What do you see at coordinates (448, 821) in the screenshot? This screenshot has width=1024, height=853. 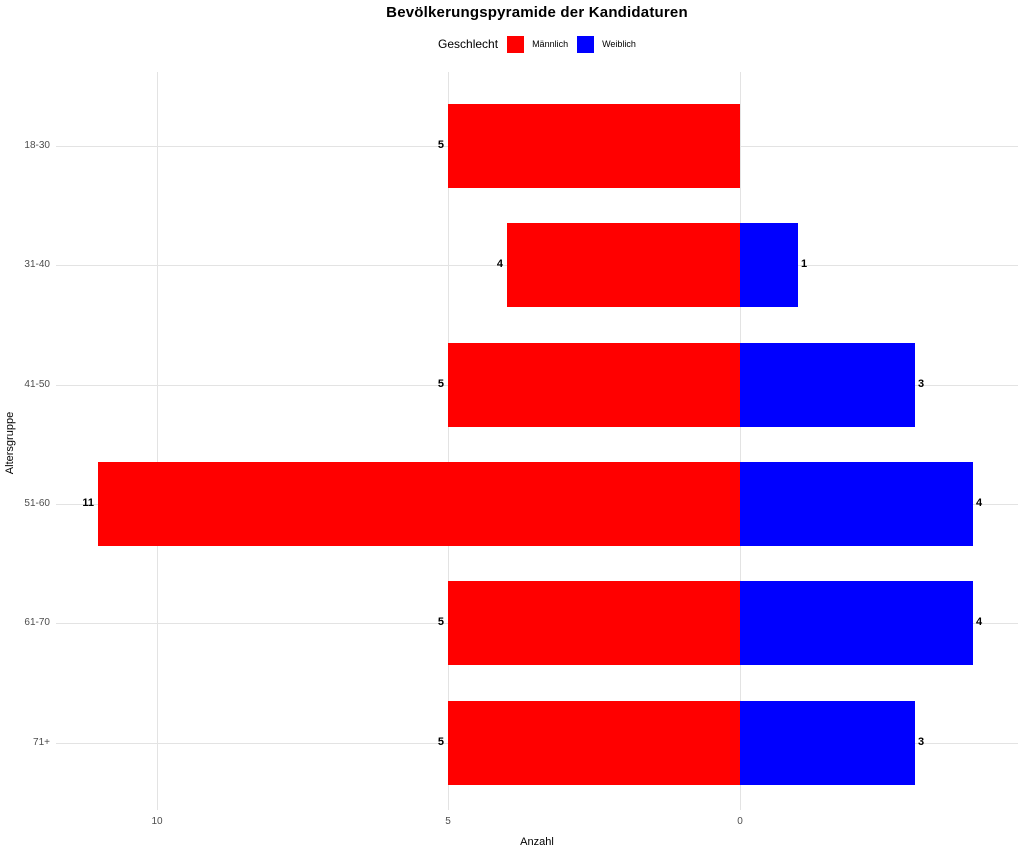 I see `x-tick-5: 5` at bounding box center [448, 821].